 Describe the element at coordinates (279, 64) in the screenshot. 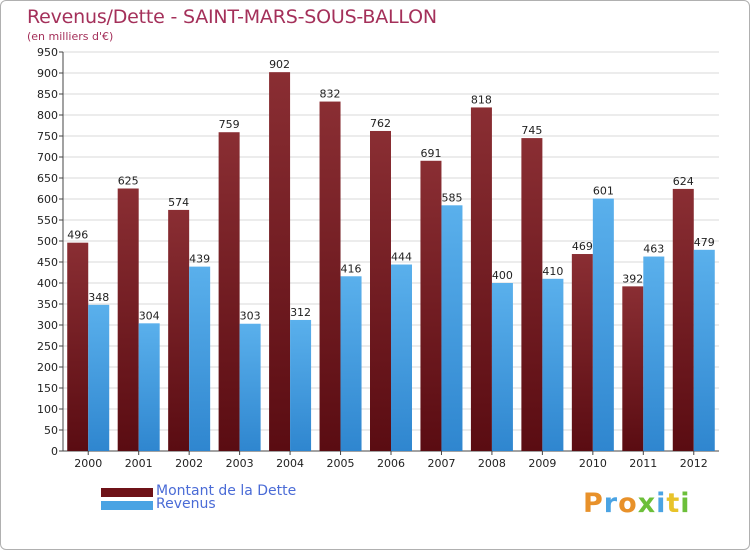

I see `data-label-dette: 902` at that location.